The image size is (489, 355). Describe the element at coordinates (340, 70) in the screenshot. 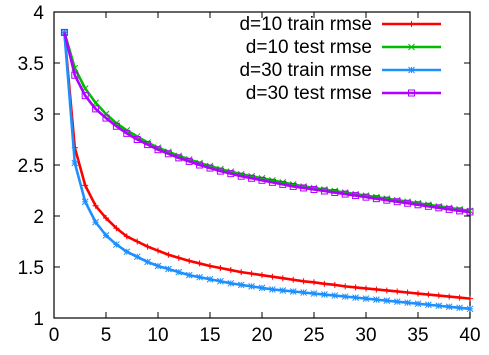

I see `legend-item: d=30 train rmse` at that location.